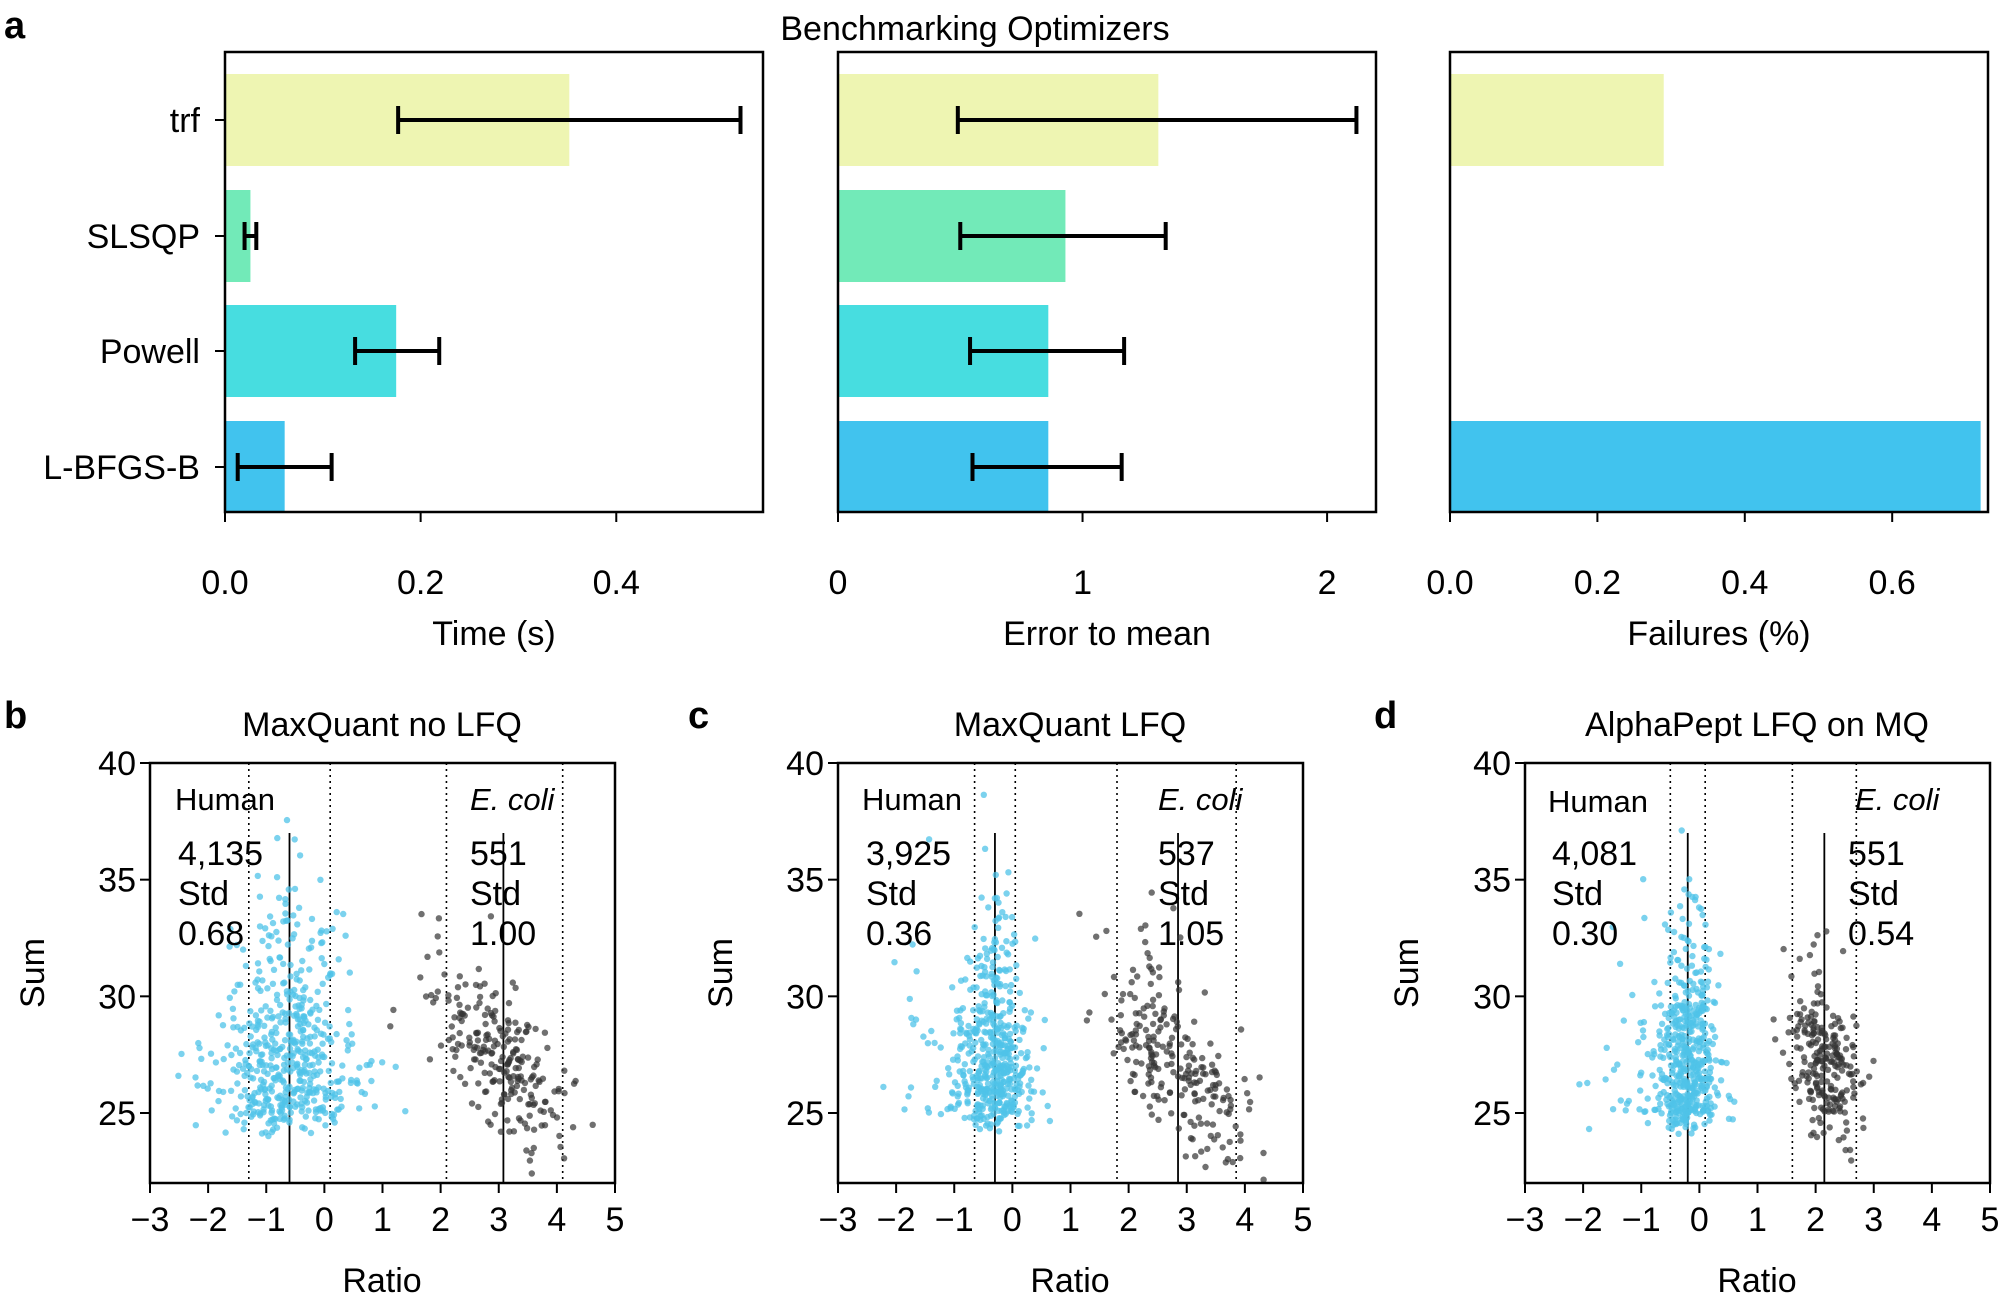 The width and height of the screenshot is (2000, 1296). Describe the element at coordinates (1873, 894) in the screenshot. I see `std-label-ecoli-d: Std` at that location.